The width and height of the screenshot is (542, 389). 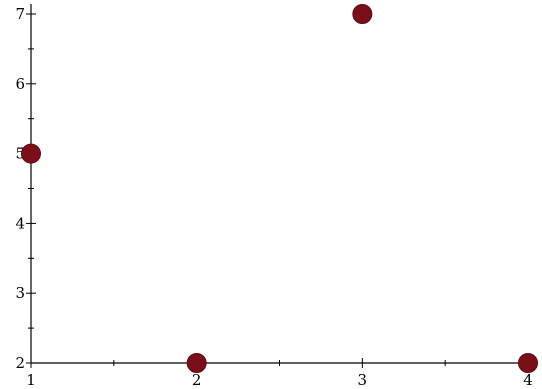 I want to click on x-tick-label: 1, so click(x=31, y=380).